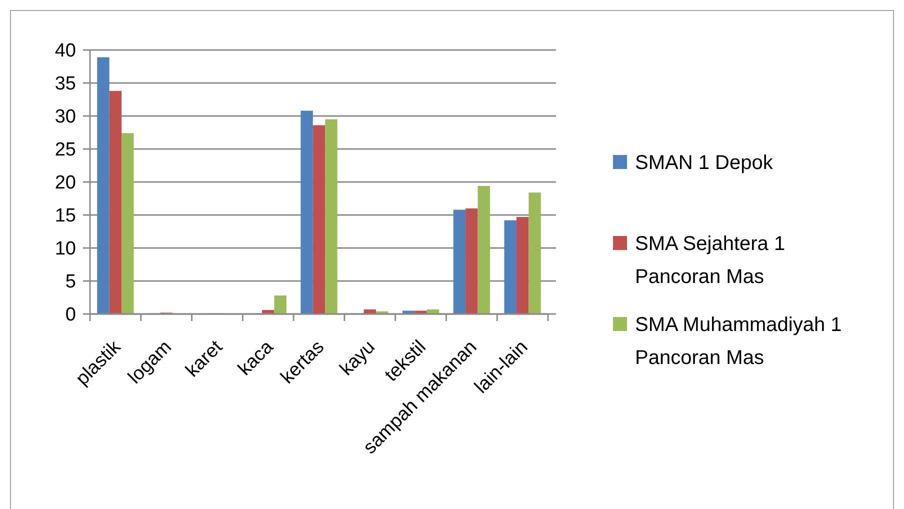  I want to click on y-tick-label: 10, so click(65, 249).